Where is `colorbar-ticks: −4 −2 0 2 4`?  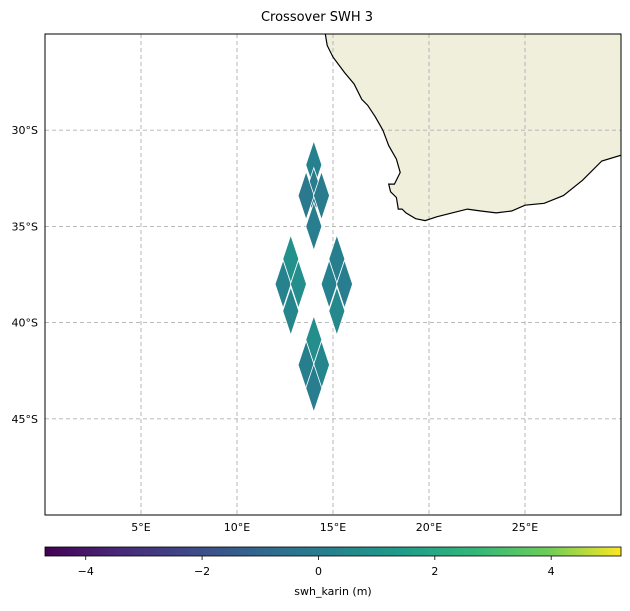 colorbar-ticks: −4 −2 0 2 4 is located at coordinates (316, 567).